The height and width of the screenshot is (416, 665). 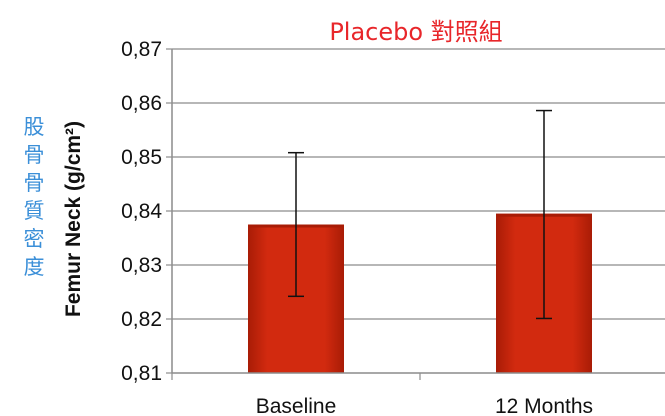 I want to click on side-label-char: 度, so click(x=34, y=267).